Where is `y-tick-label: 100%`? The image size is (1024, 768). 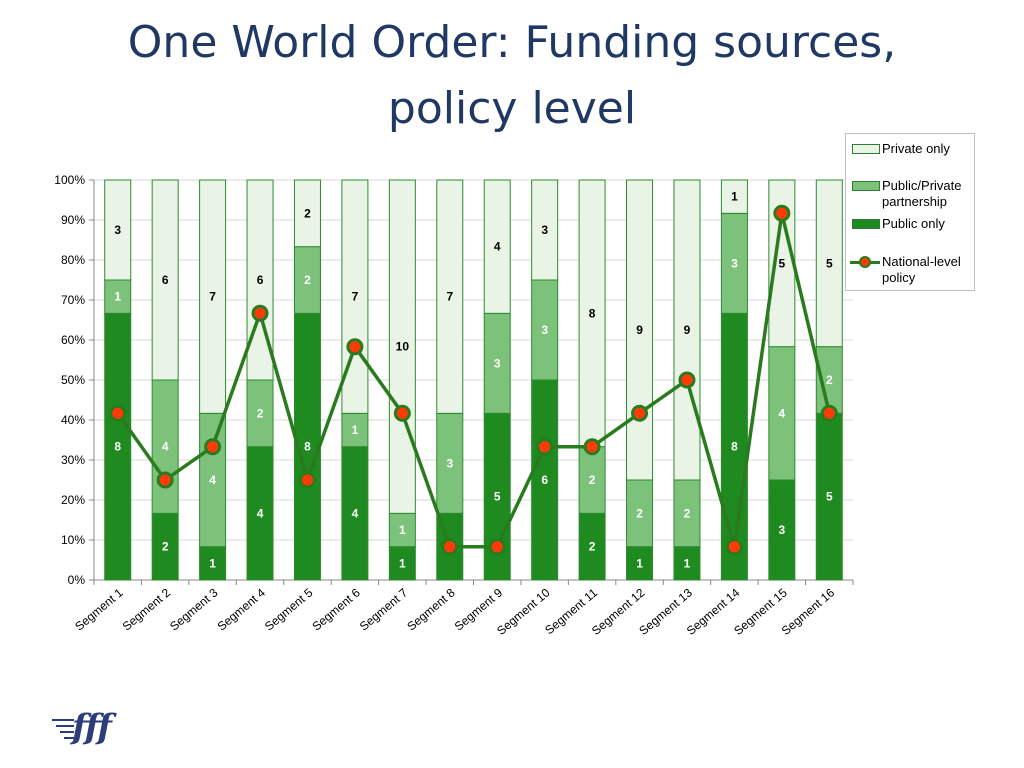 y-tick-label: 100% is located at coordinates (69, 180).